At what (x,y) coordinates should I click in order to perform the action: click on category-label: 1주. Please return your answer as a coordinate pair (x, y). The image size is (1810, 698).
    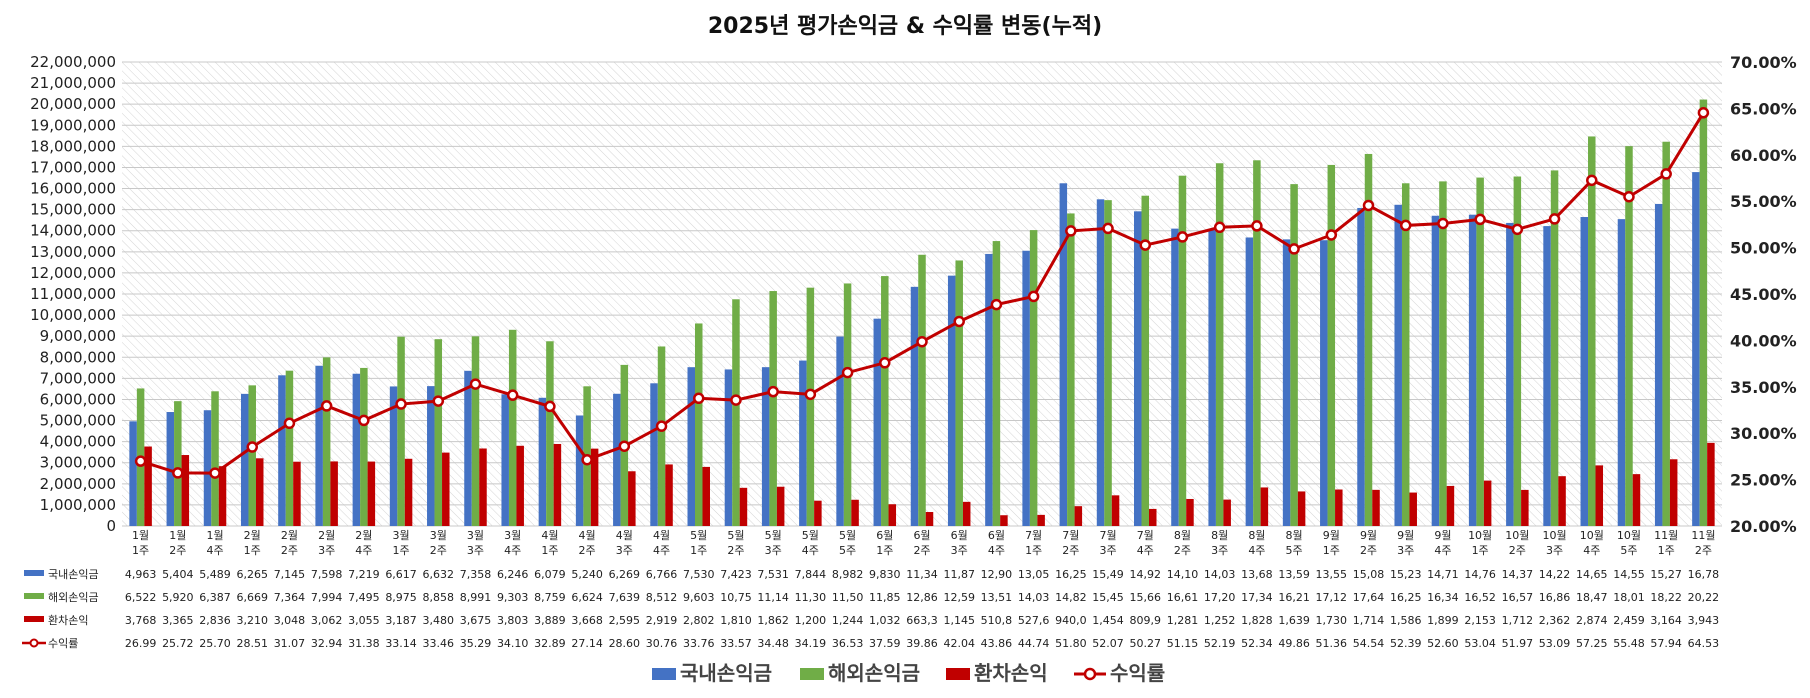
    Looking at the image, I should click on (140, 550).